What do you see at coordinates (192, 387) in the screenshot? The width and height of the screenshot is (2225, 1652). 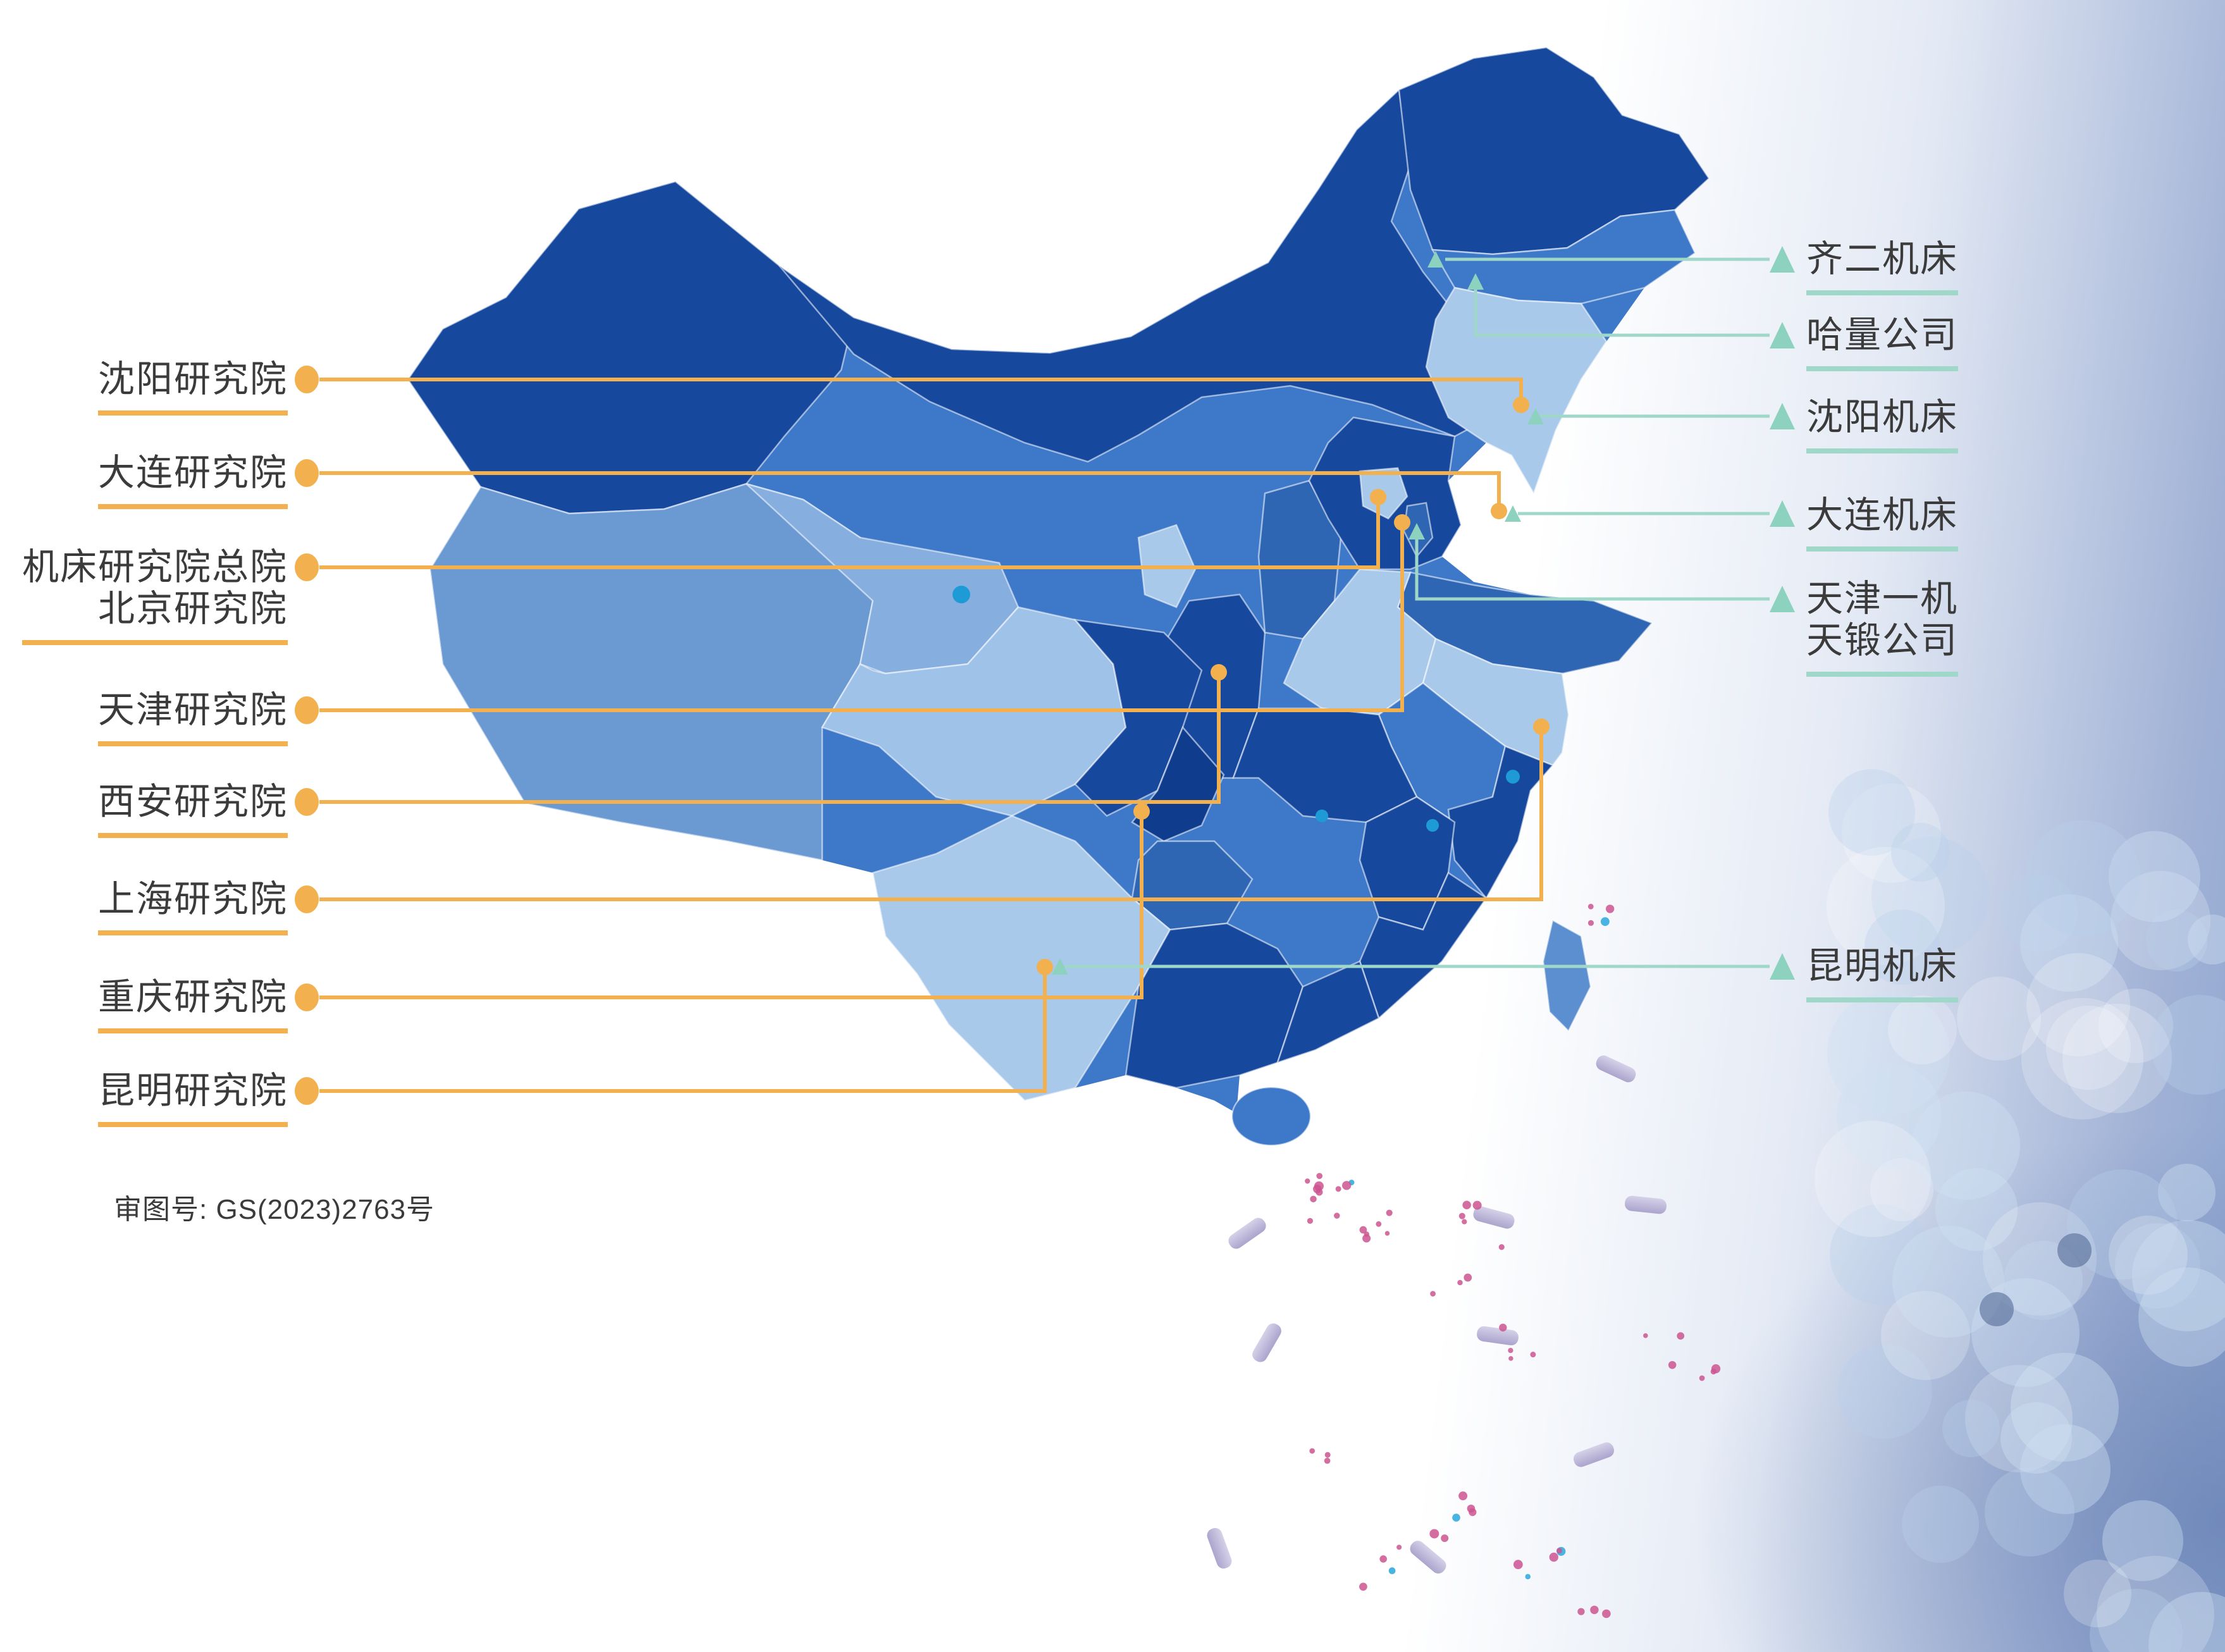 I see `label-shenyang-institute: 沈阳研究院` at bounding box center [192, 387].